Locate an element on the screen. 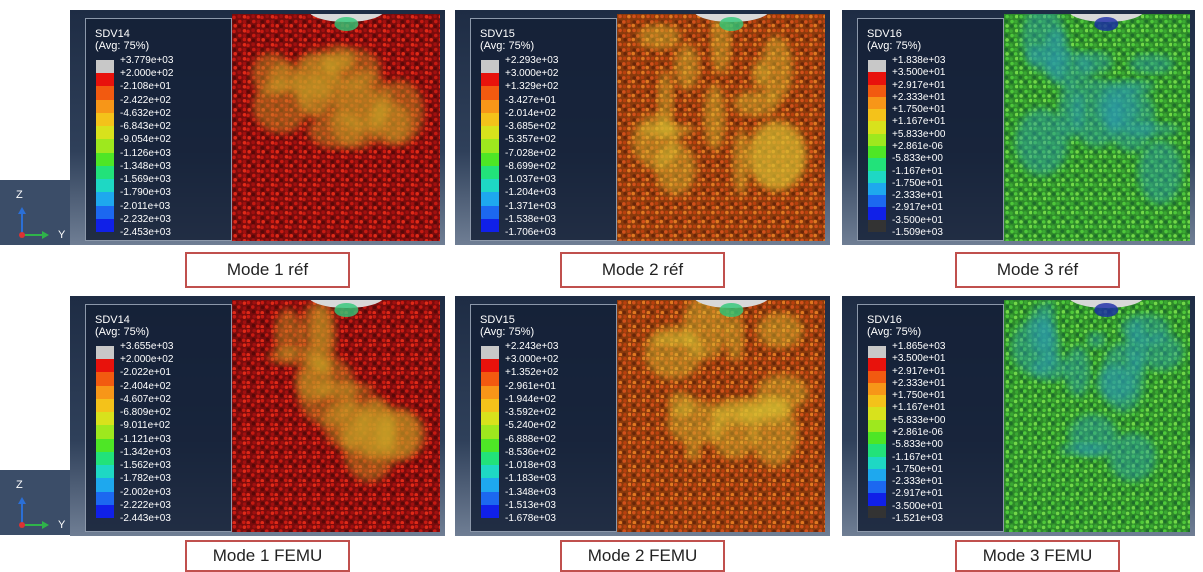  legend-label: -3.500e+01 is located at coordinates (917, 506).